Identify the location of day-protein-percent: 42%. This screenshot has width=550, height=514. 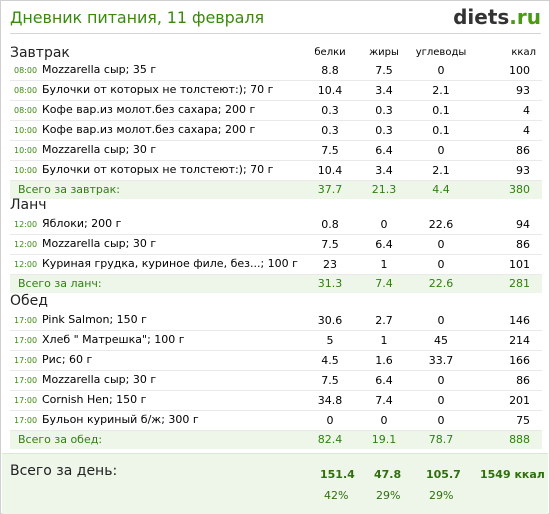
(336, 495).